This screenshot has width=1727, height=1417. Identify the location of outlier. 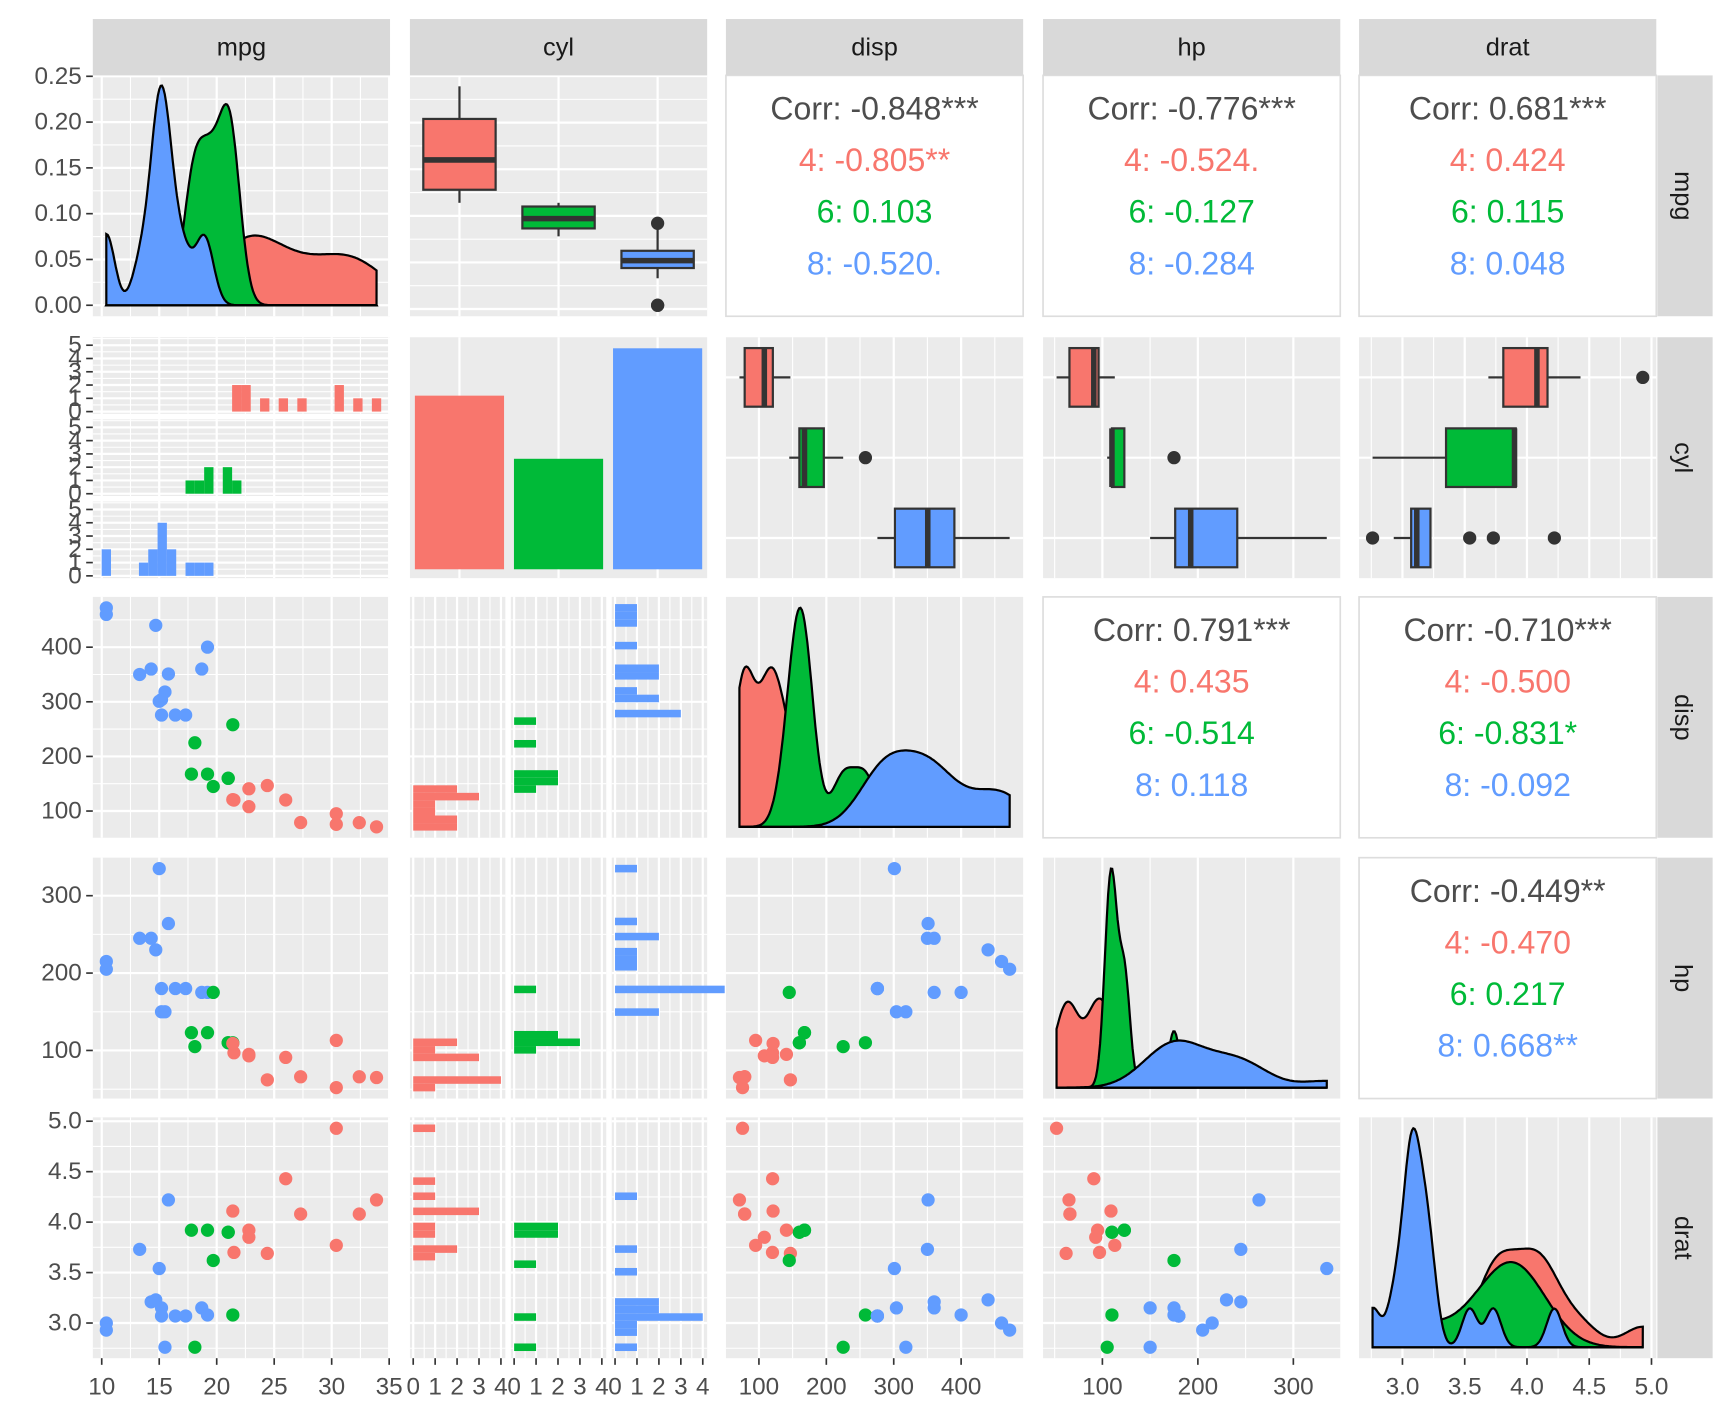
(1372, 538).